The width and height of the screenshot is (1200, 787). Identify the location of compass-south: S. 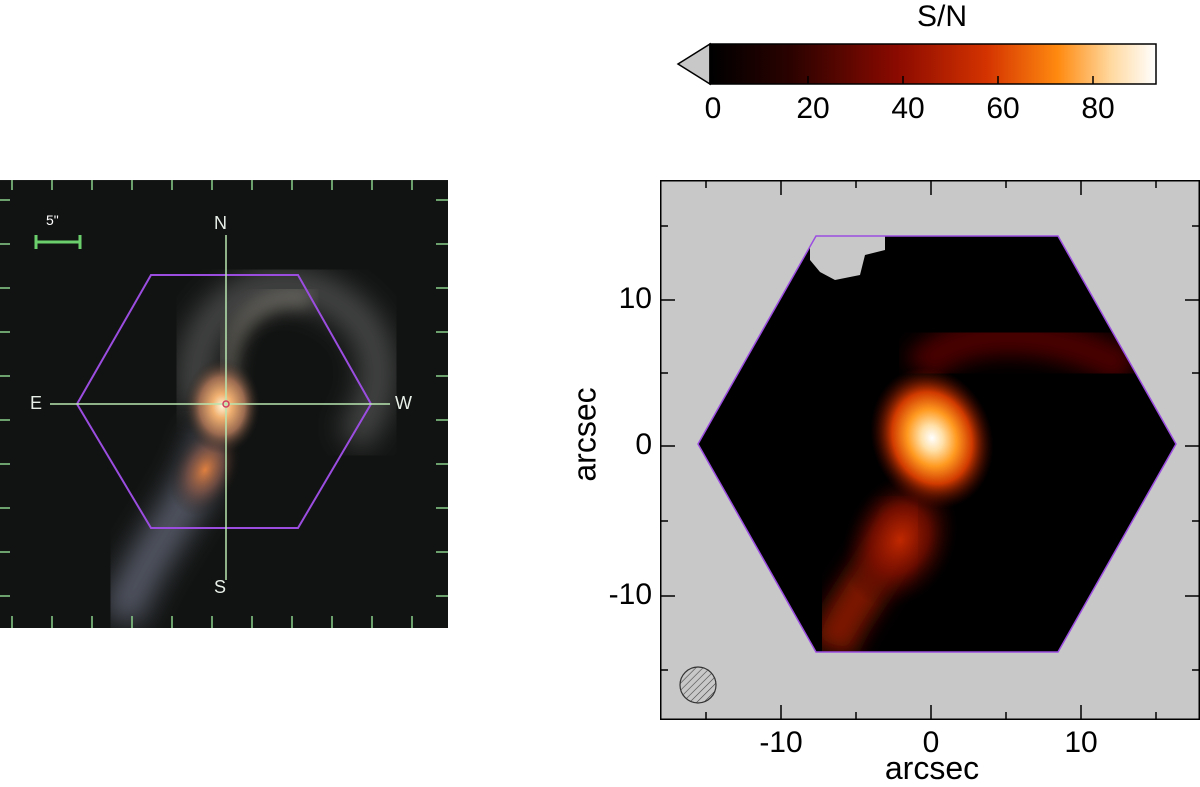
(220, 587).